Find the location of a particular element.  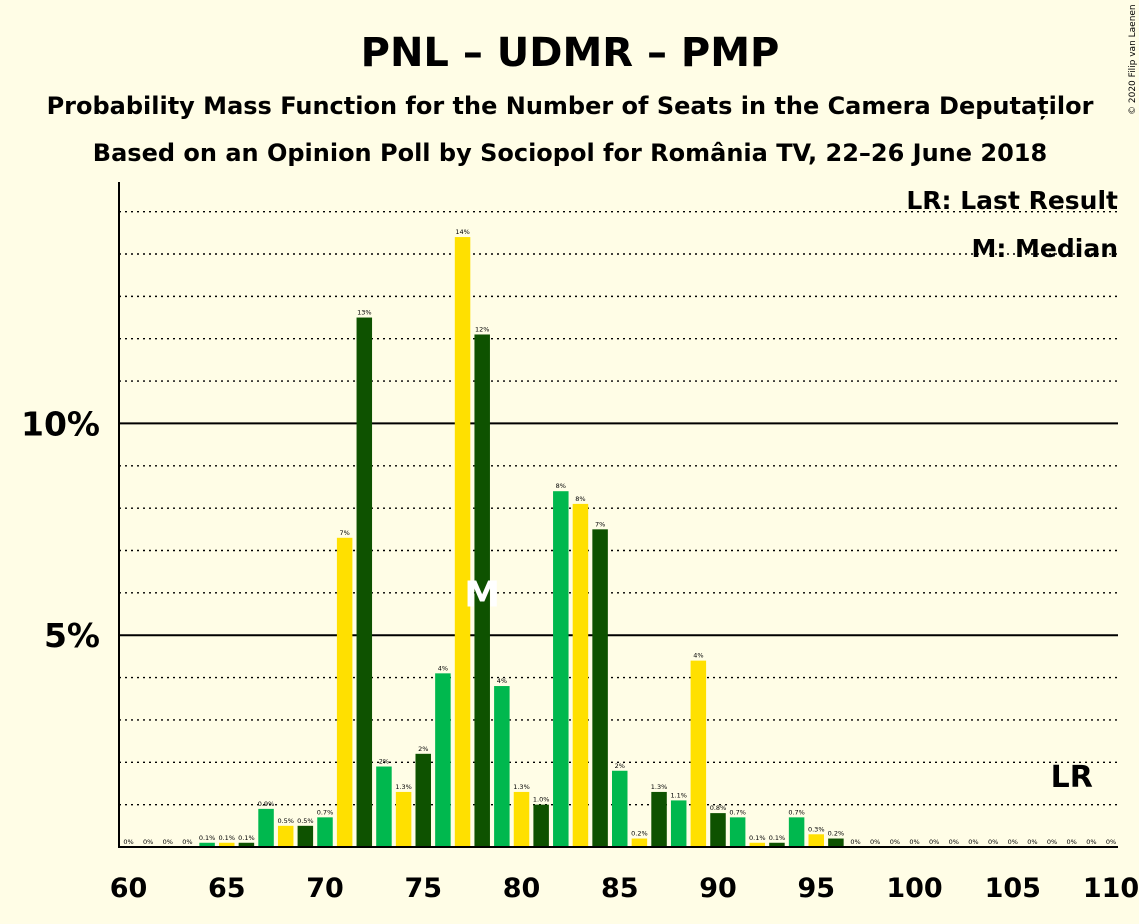

bar-label-seat-71: 7% is located at coordinates (344, 533).